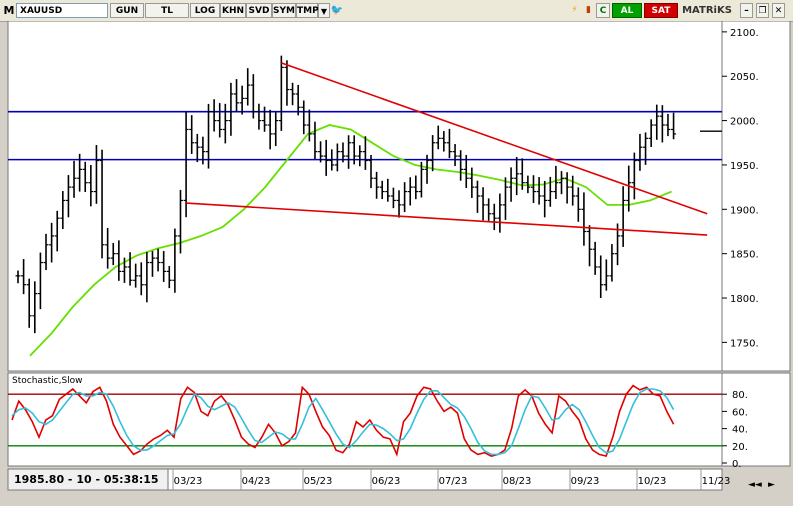  Describe the element at coordinates (744, 299) in the screenshot. I see `price-tick-label: 1800.` at that location.